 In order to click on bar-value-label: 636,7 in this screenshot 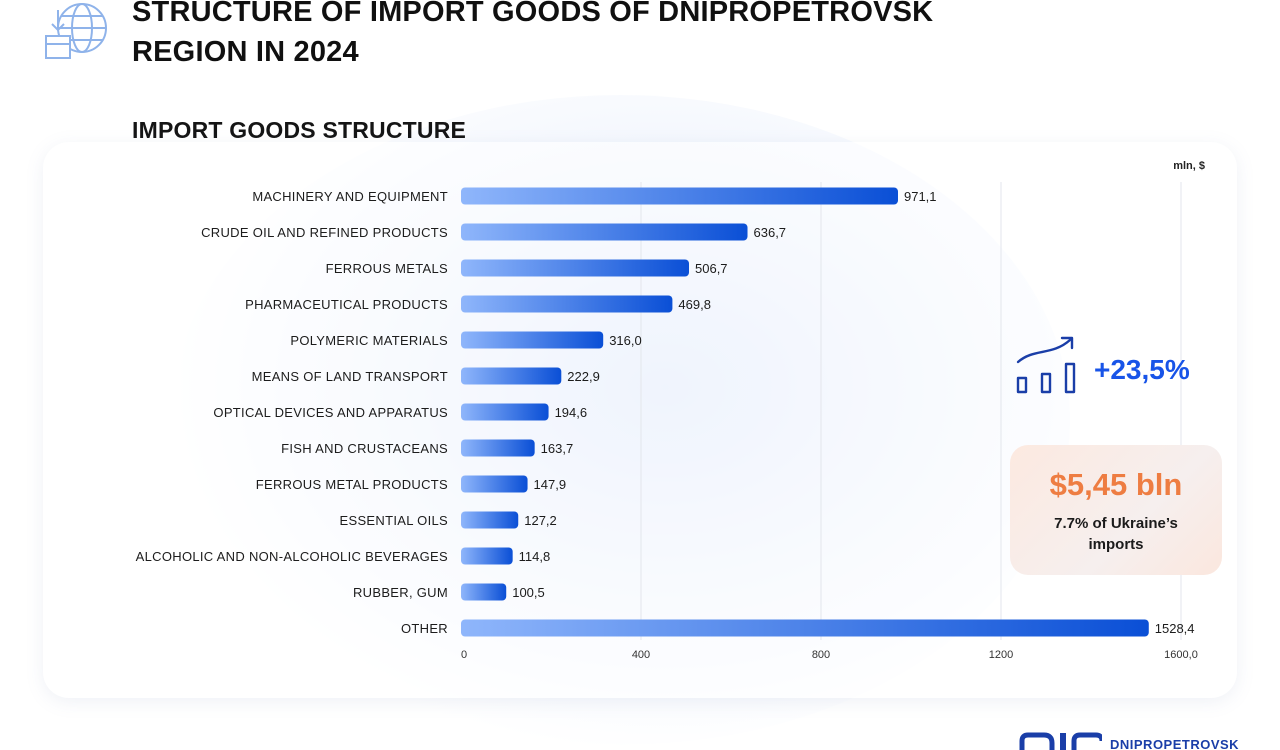, I will do `click(770, 232)`.